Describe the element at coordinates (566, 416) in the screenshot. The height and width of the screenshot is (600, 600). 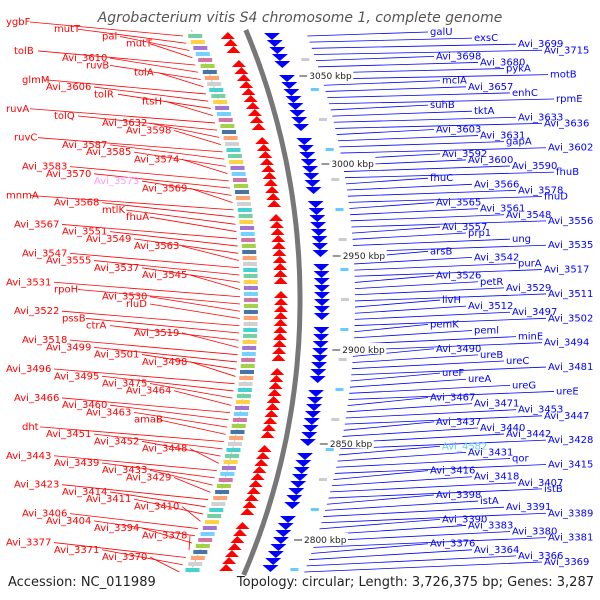
I see `right-gene-label: Avi_3447` at that location.